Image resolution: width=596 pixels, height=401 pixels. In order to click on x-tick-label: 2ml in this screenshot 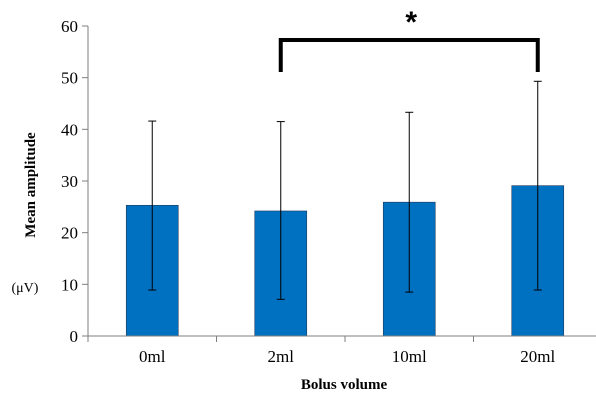, I will do `click(281, 356)`.